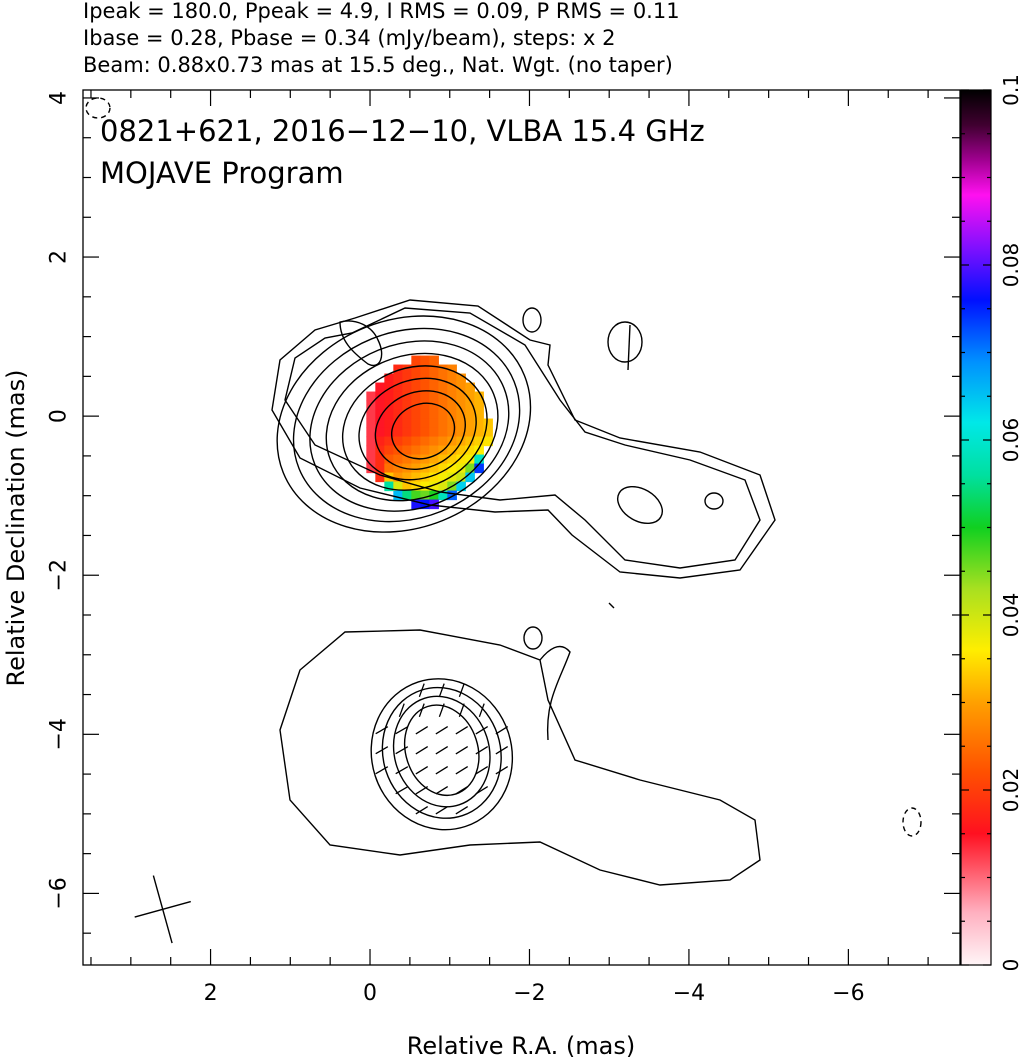 Image resolution: width=1021 pixels, height=1060 pixels. I want to click on x-tick-label: −6, so click(848, 993).